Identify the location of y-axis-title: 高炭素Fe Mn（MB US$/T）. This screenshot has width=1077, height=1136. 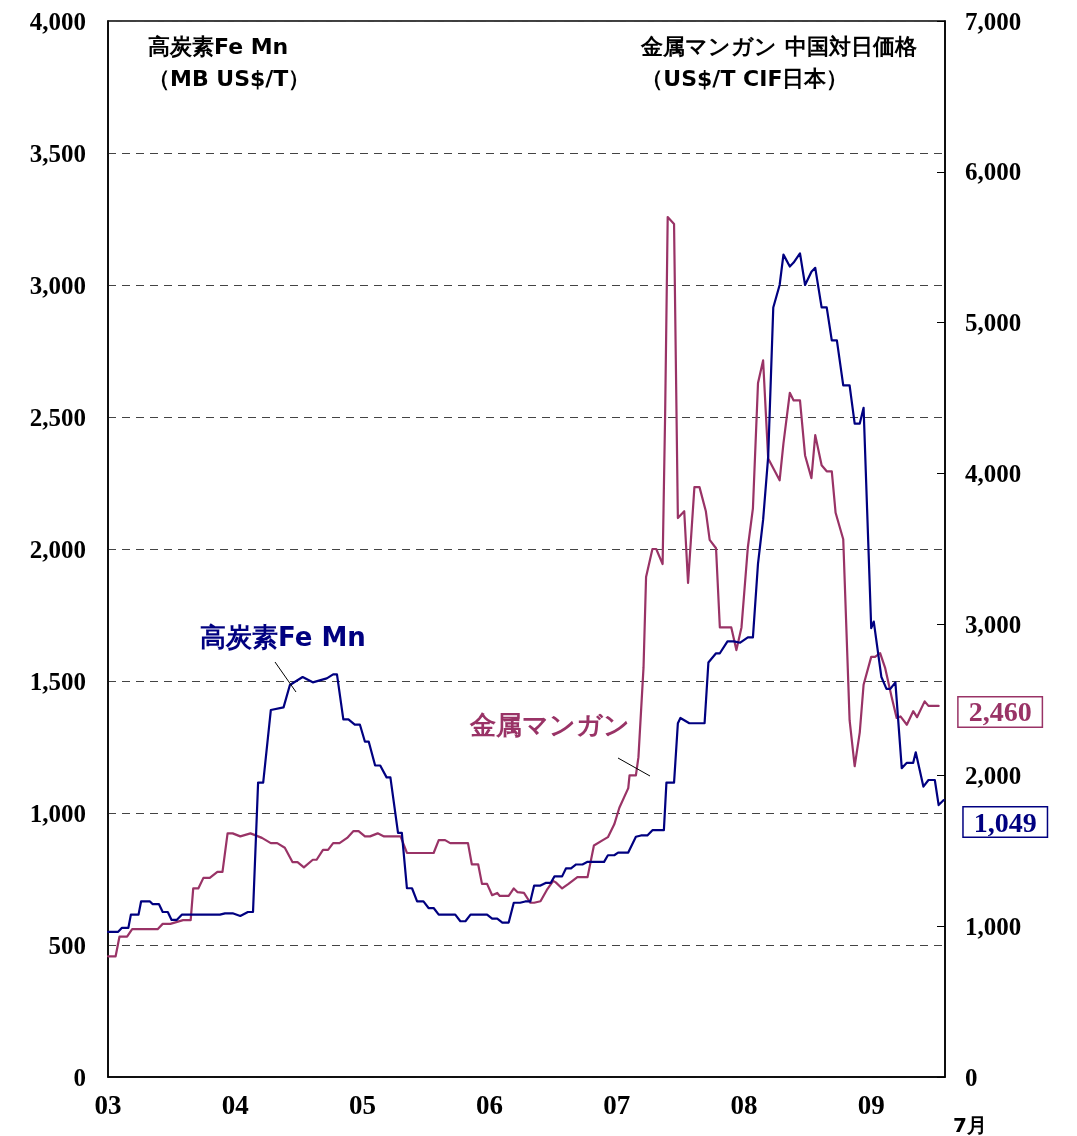
(229, 62).